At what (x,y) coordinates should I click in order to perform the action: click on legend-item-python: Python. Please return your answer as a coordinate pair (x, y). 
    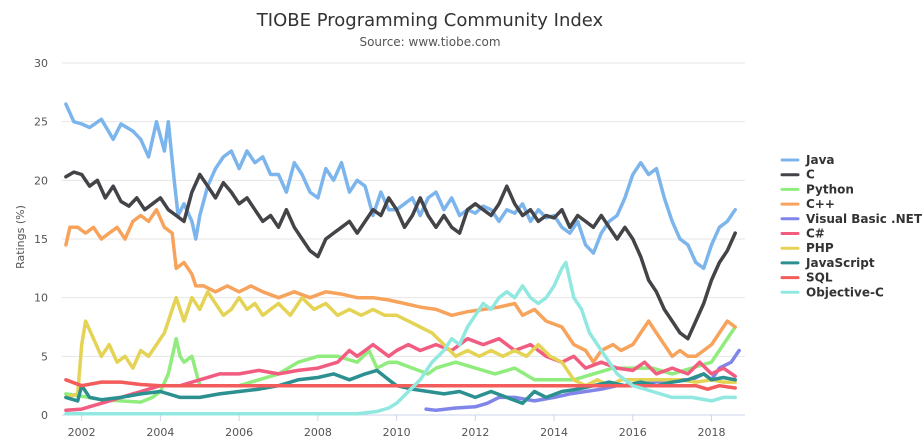
    Looking at the image, I should click on (817, 189).